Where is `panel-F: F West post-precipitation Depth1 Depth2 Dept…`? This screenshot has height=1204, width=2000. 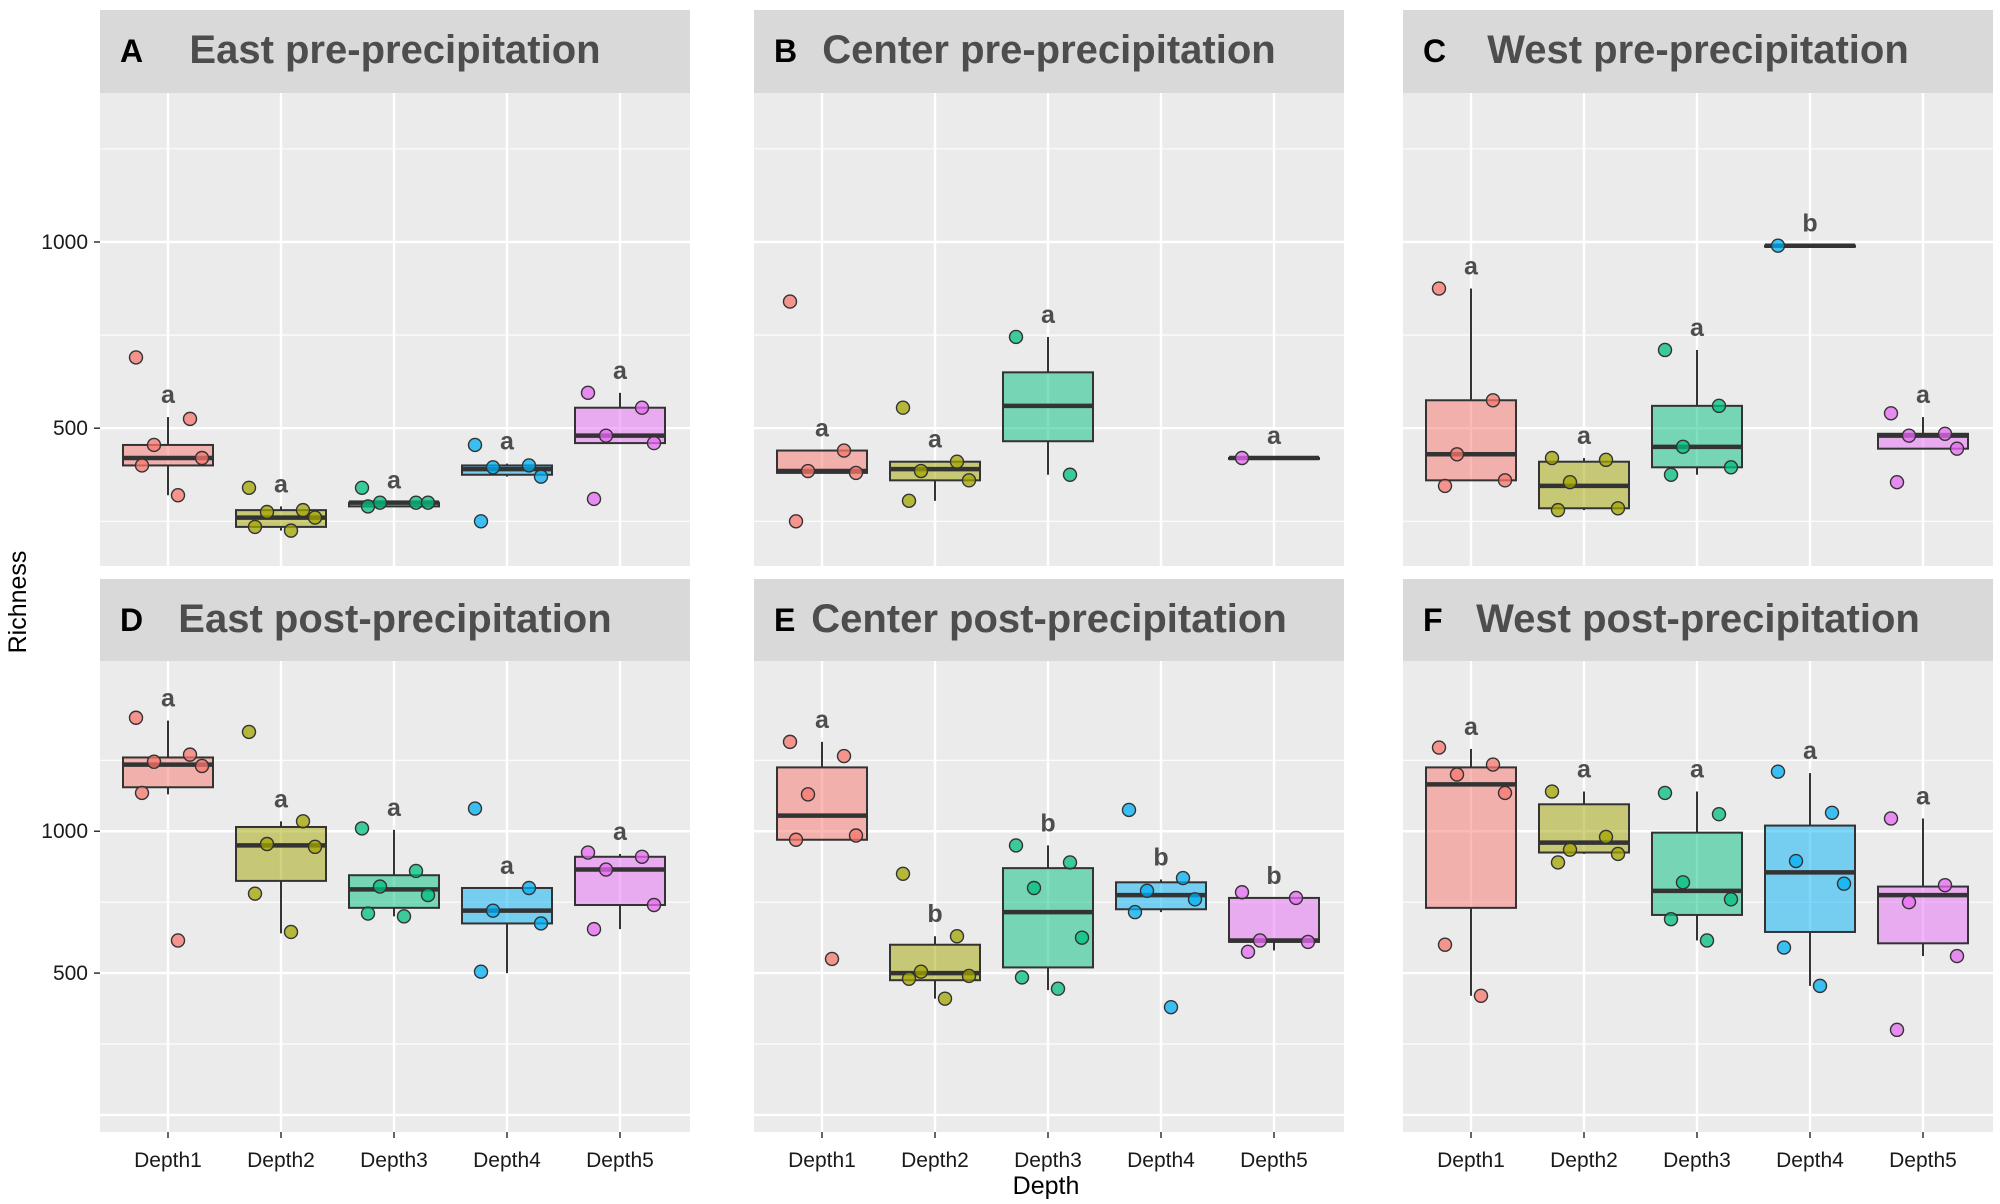
panel-F: F West post-precipitation Depth1 Depth2 Dept… is located at coordinates (1698, 875).